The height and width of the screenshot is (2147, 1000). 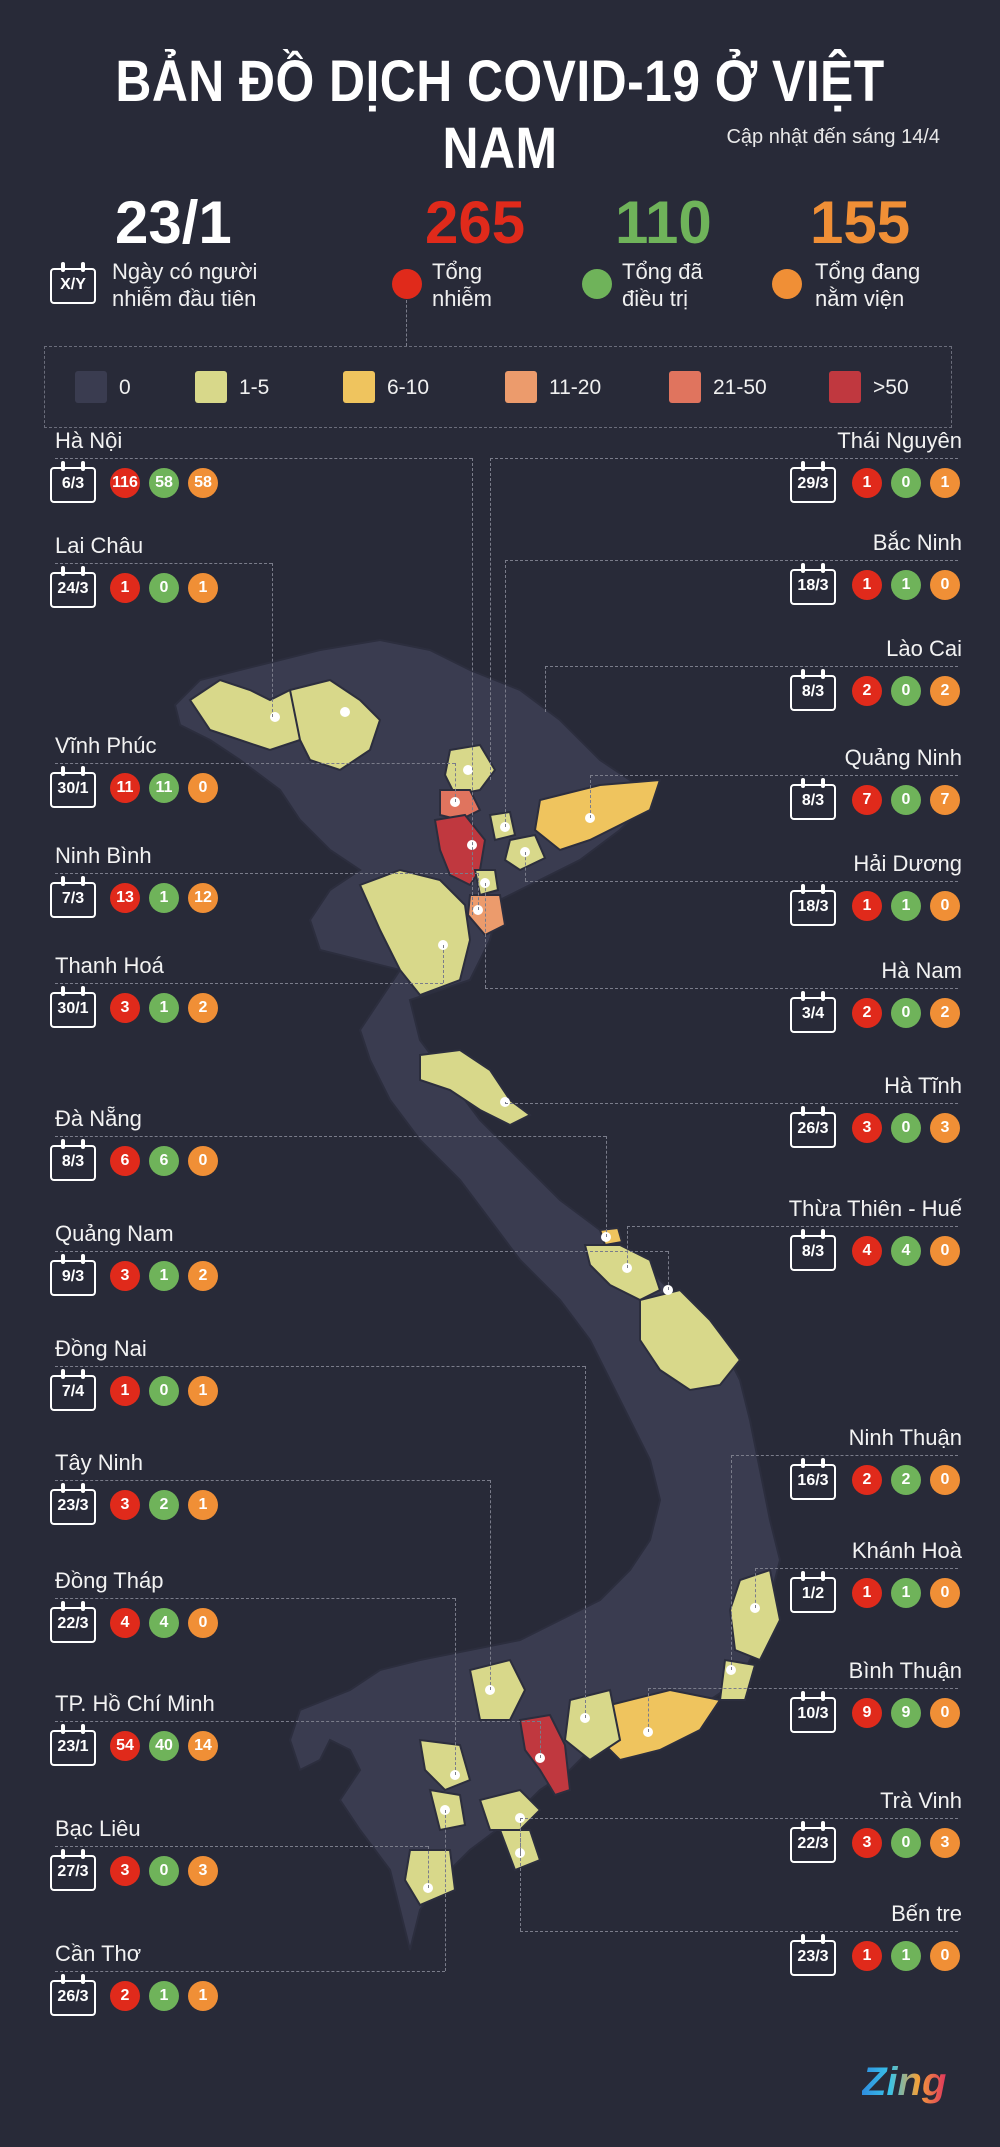 What do you see at coordinates (73, 587) in the screenshot?
I see `date-calendar-lai-chau: 24/3` at bounding box center [73, 587].